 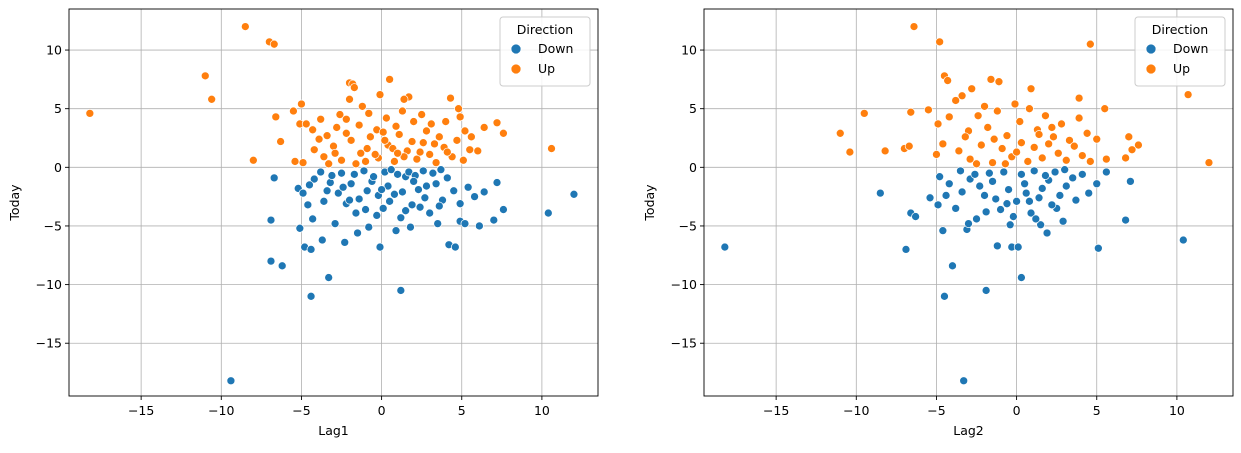 What do you see at coordinates (49, 343) in the screenshot?
I see `chart-1-y-tick-label: −15` at bounding box center [49, 343].